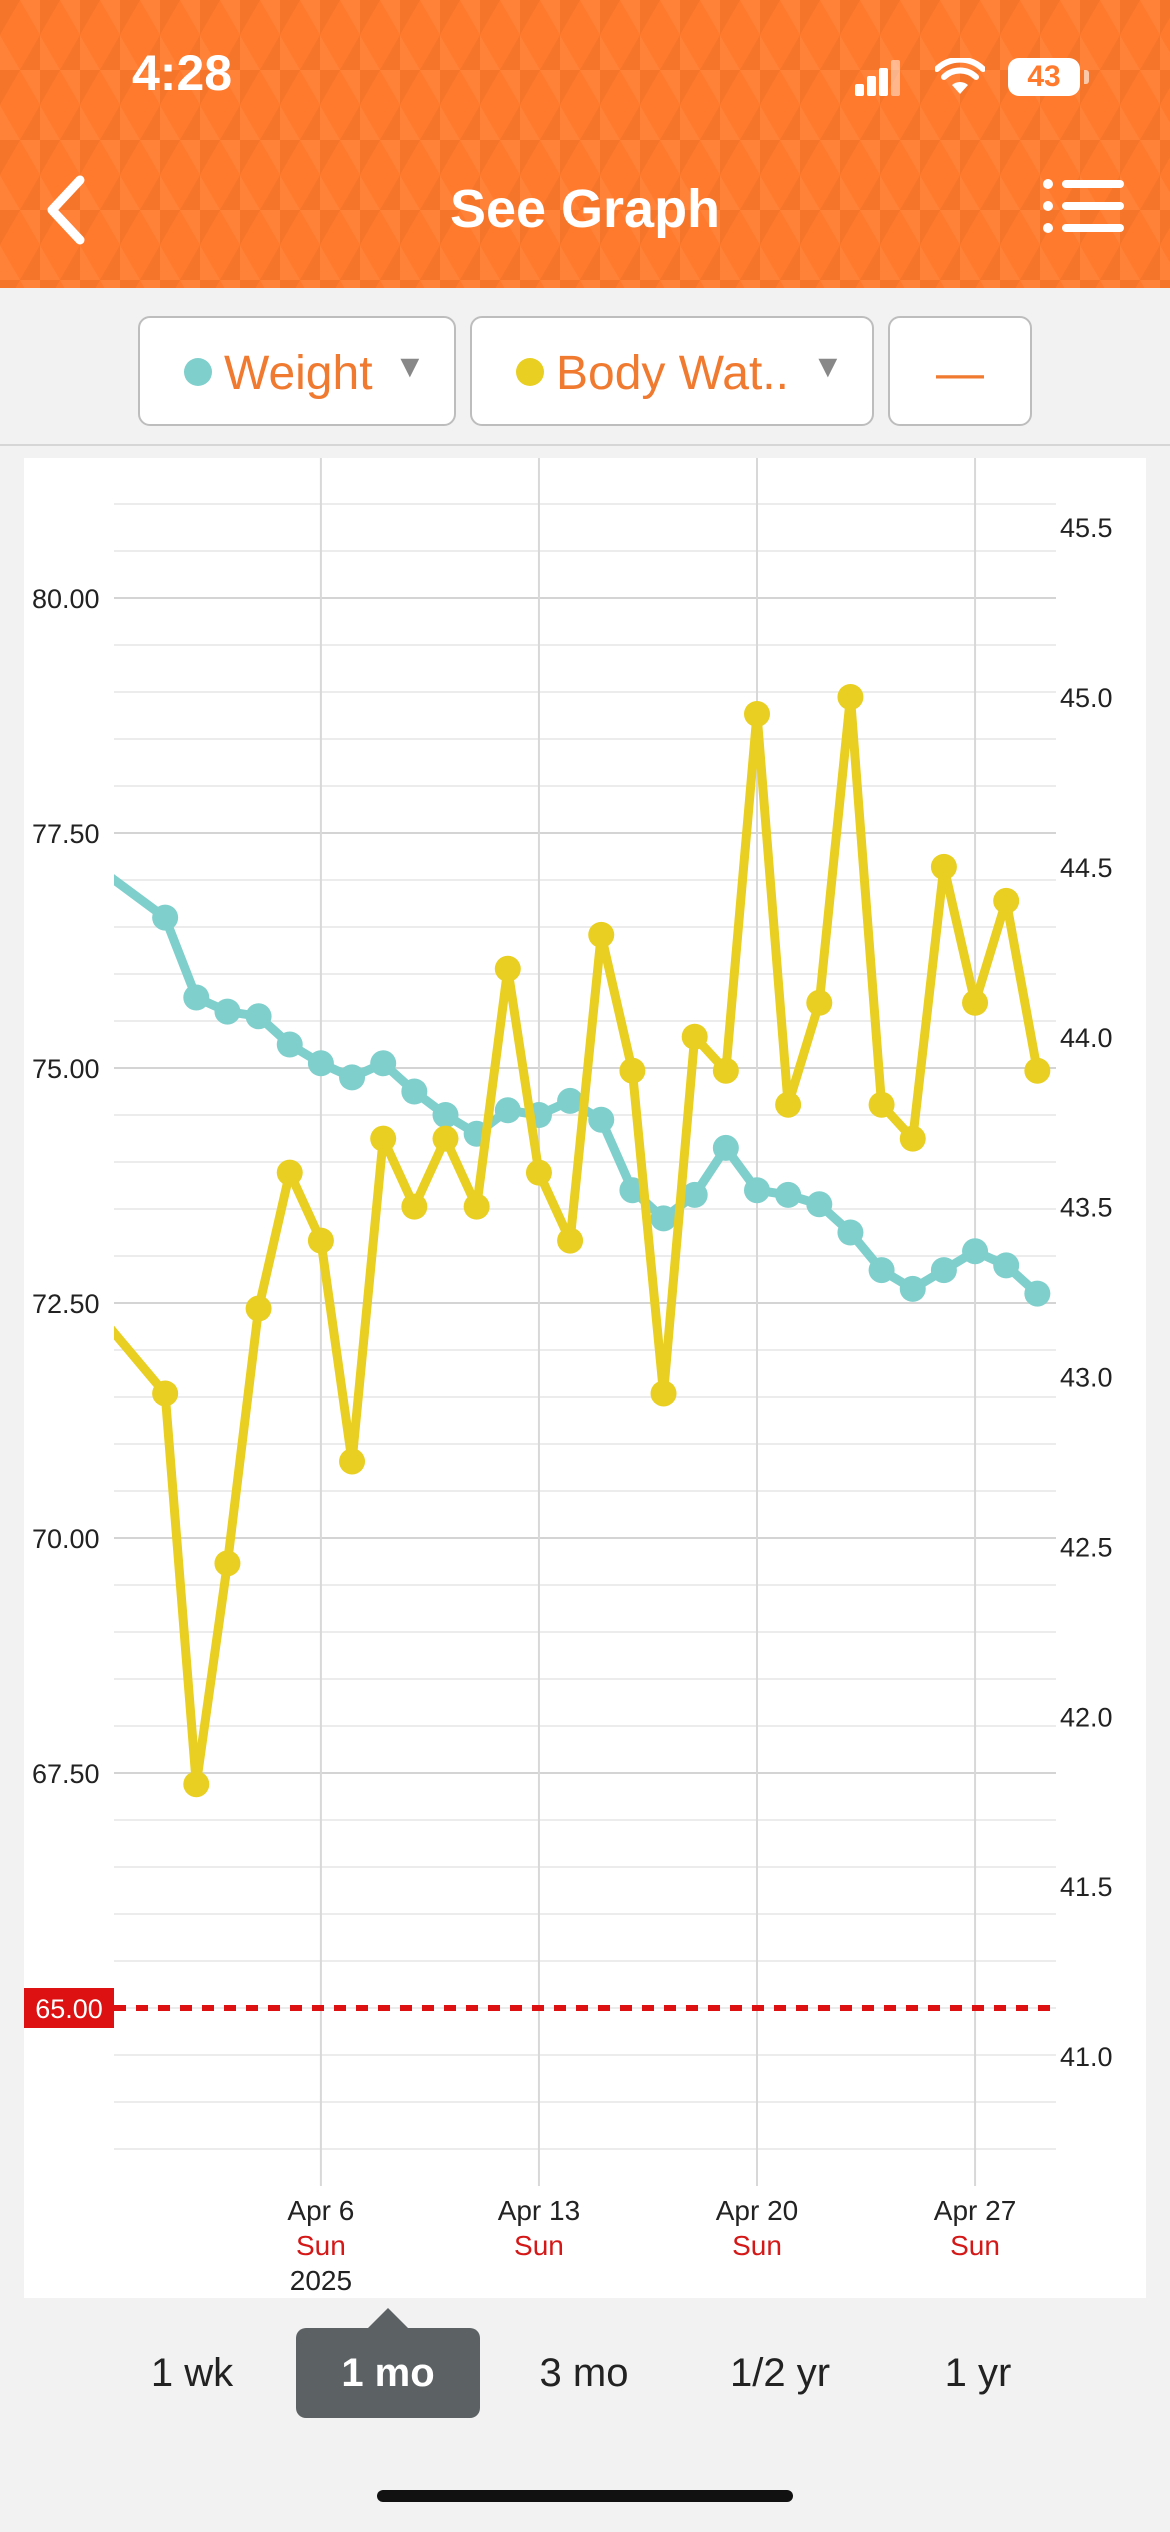  I want to click on right-axis-tick-label: 43.0, so click(1086, 1378).